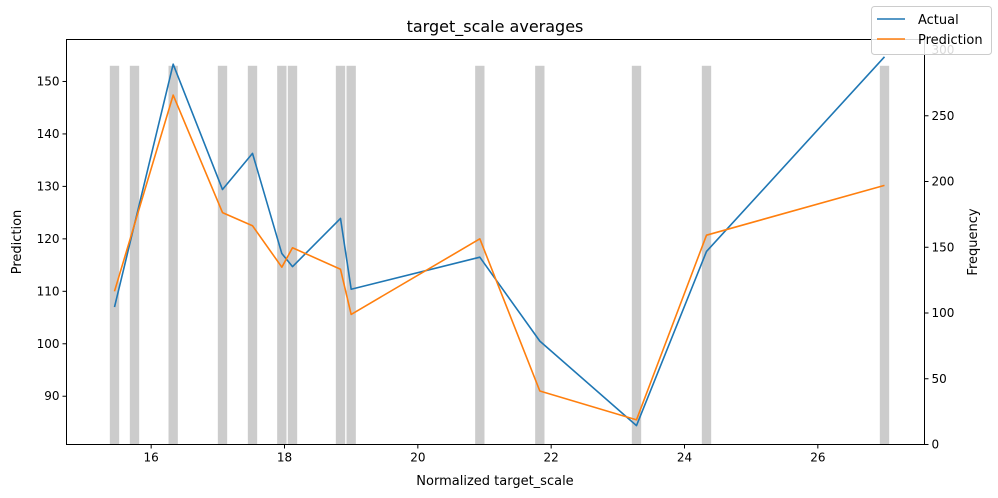 The height and width of the screenshot is (498, 998). I want to click on legend-prediction-label: Prediction, so click(950, 40).